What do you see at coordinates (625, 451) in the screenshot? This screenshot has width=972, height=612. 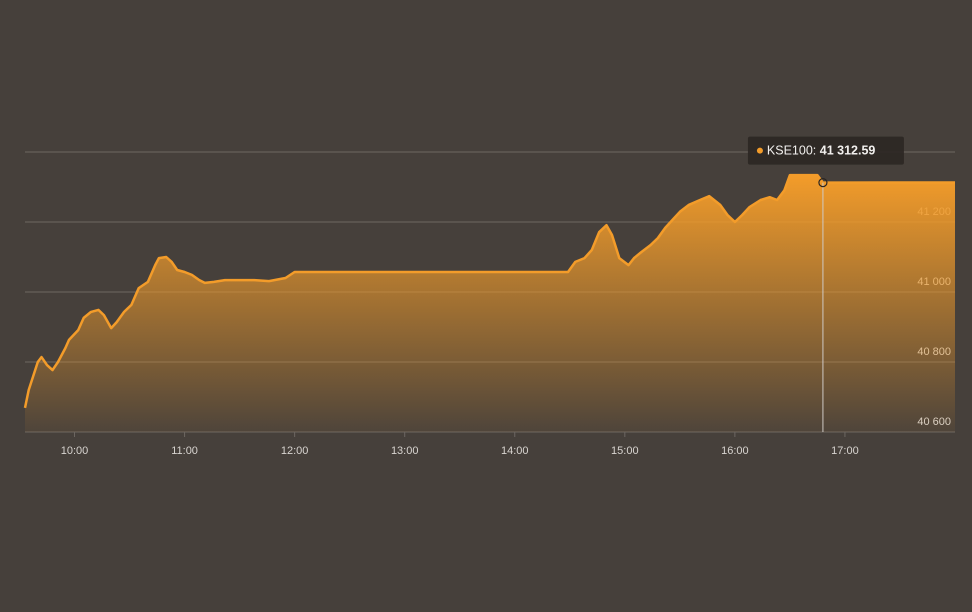 I see `x-tick-label: 15:00` at bounding box center [625, 451].